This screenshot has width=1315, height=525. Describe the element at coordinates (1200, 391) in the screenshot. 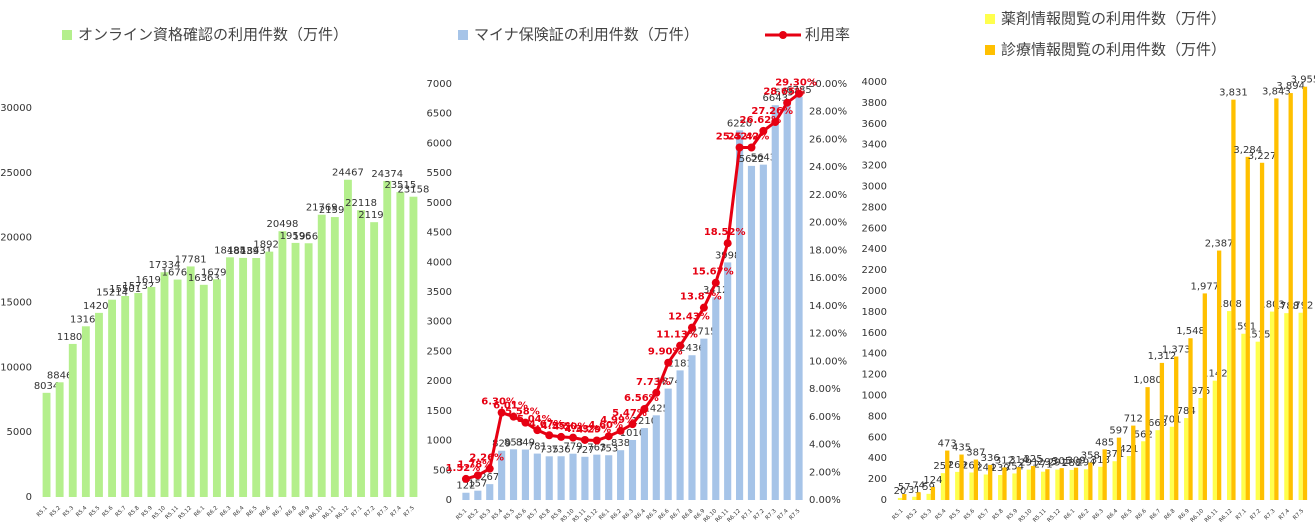

I see `data-label: 976` at that location.